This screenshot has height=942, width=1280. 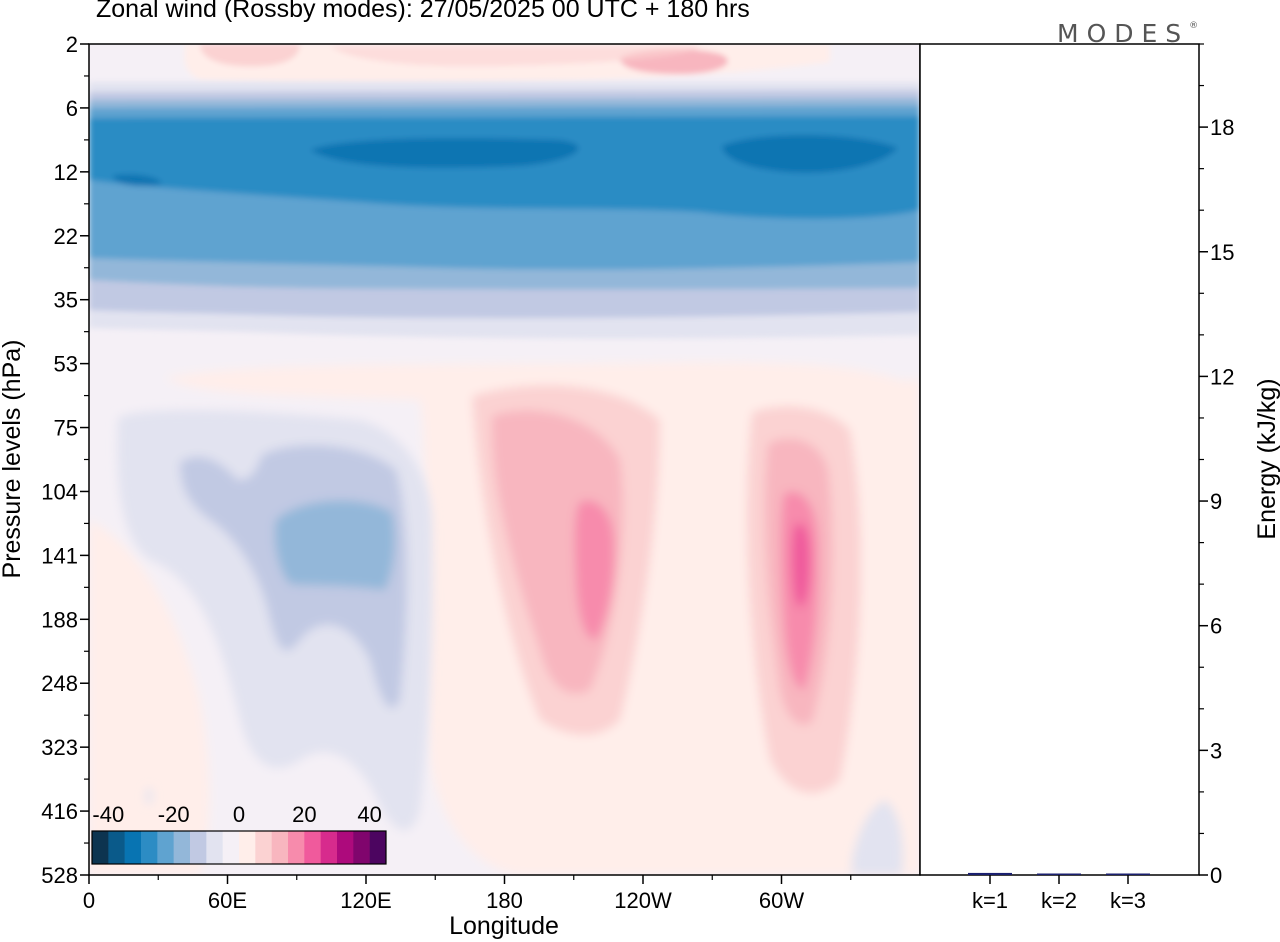 I want to click on wavenumber-tick-label: k=3, so click(x=1128, y=900).